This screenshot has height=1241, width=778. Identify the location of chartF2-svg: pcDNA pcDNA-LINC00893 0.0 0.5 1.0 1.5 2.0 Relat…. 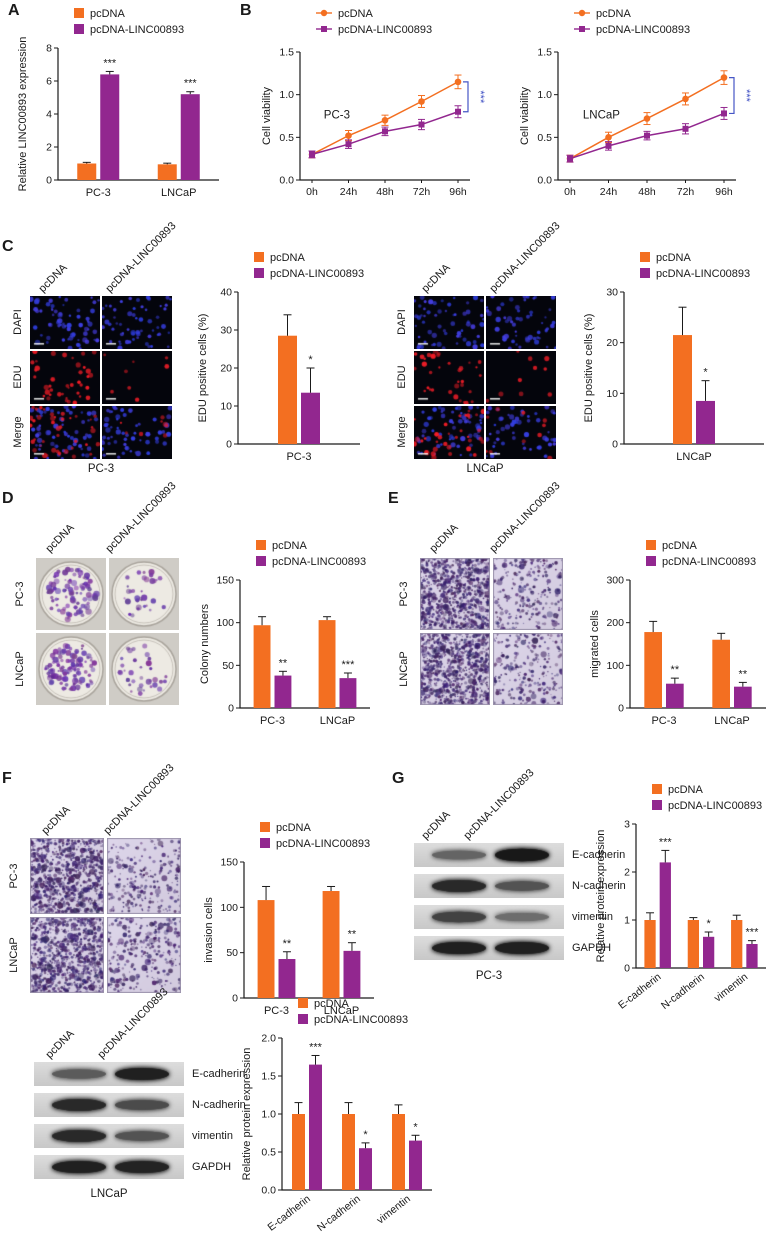
(336, 1116).